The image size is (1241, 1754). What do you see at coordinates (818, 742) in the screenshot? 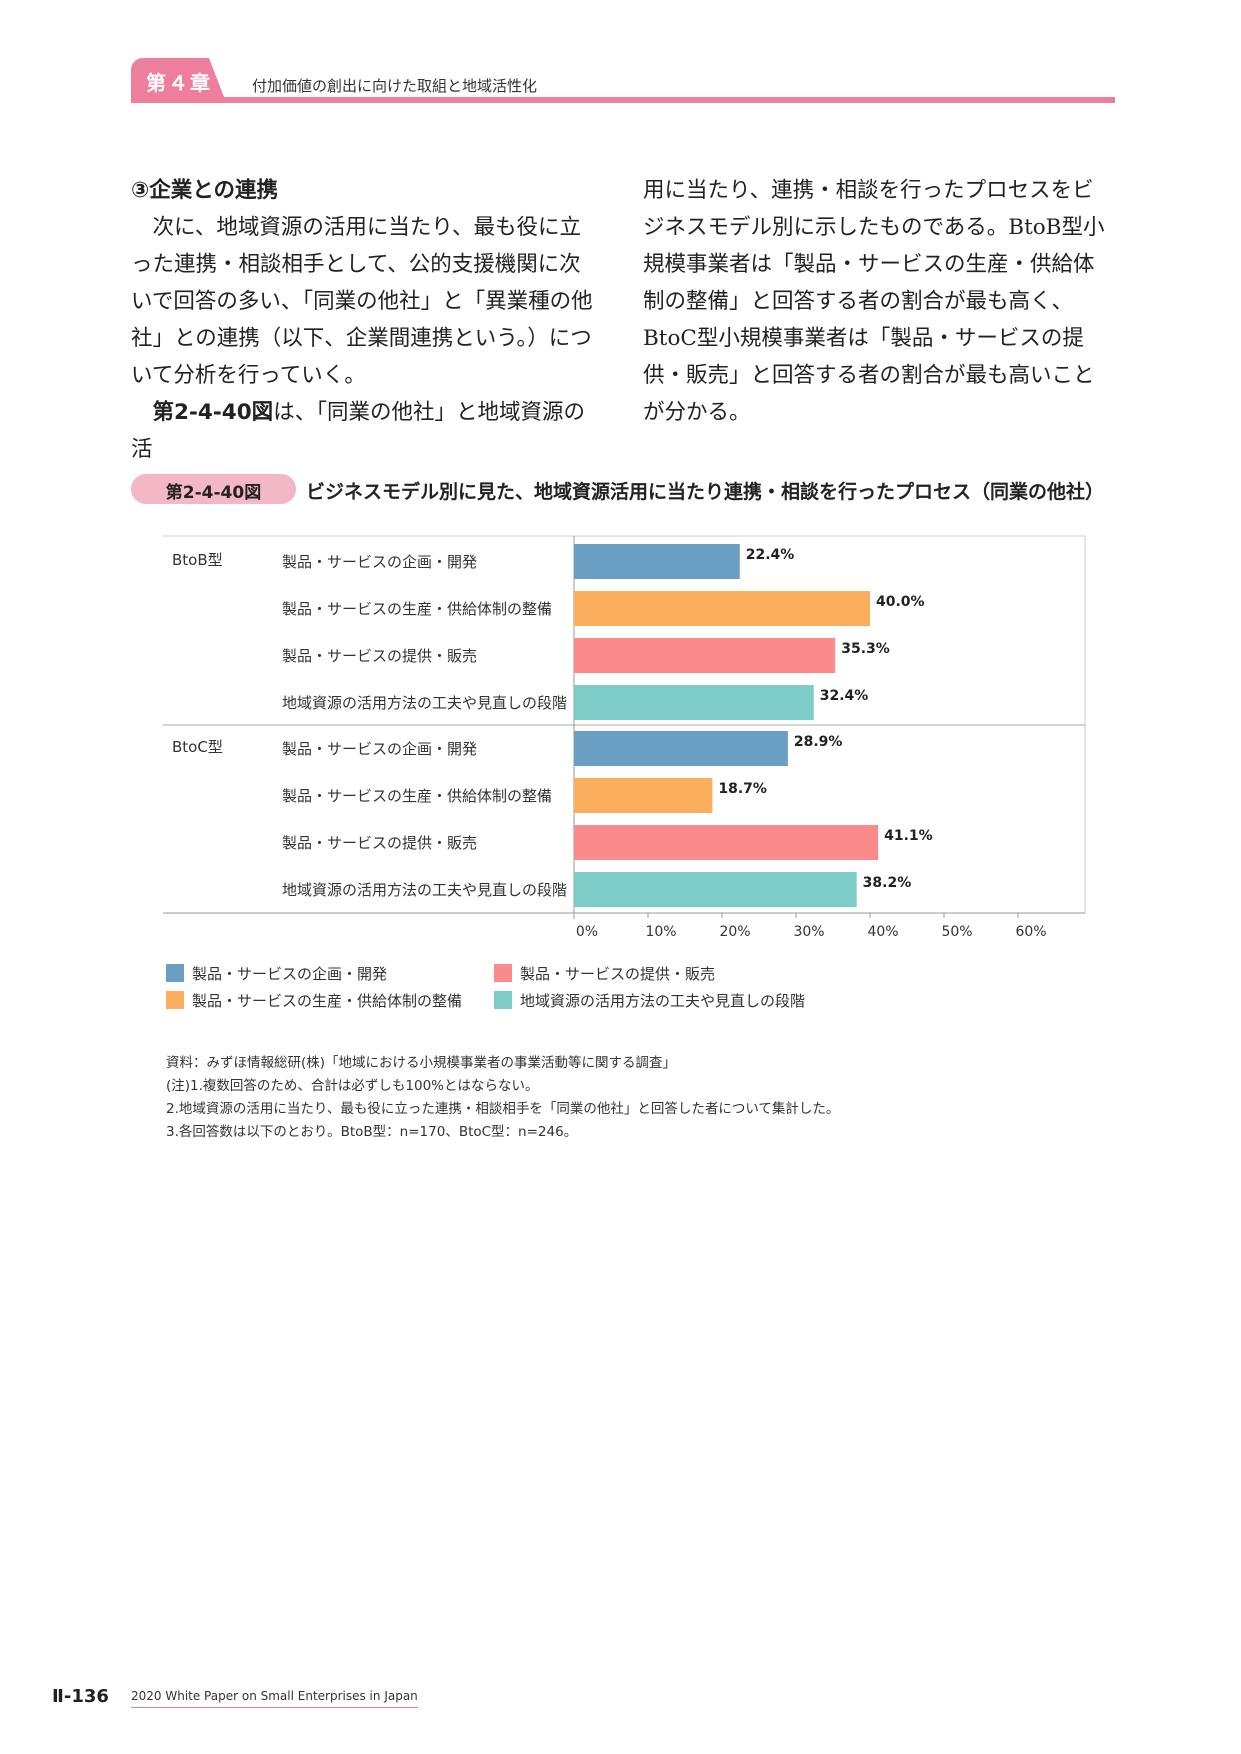
I see `data-label: 28.9%` at bounding box center [818, 742].